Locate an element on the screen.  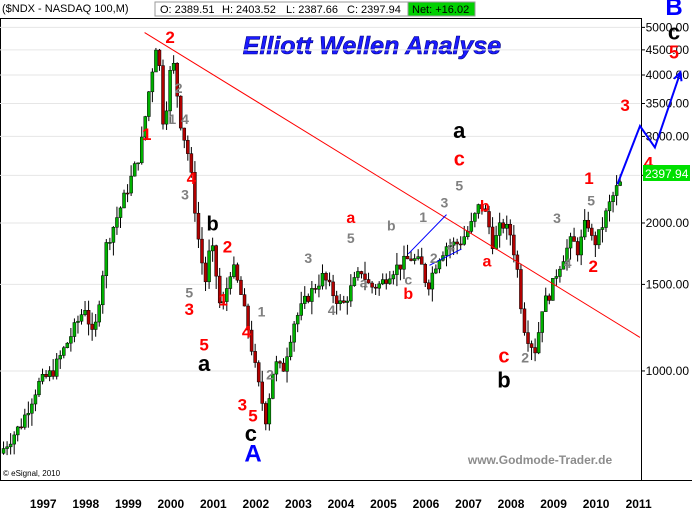
wave-label: B is located at coordinates (673, 10).